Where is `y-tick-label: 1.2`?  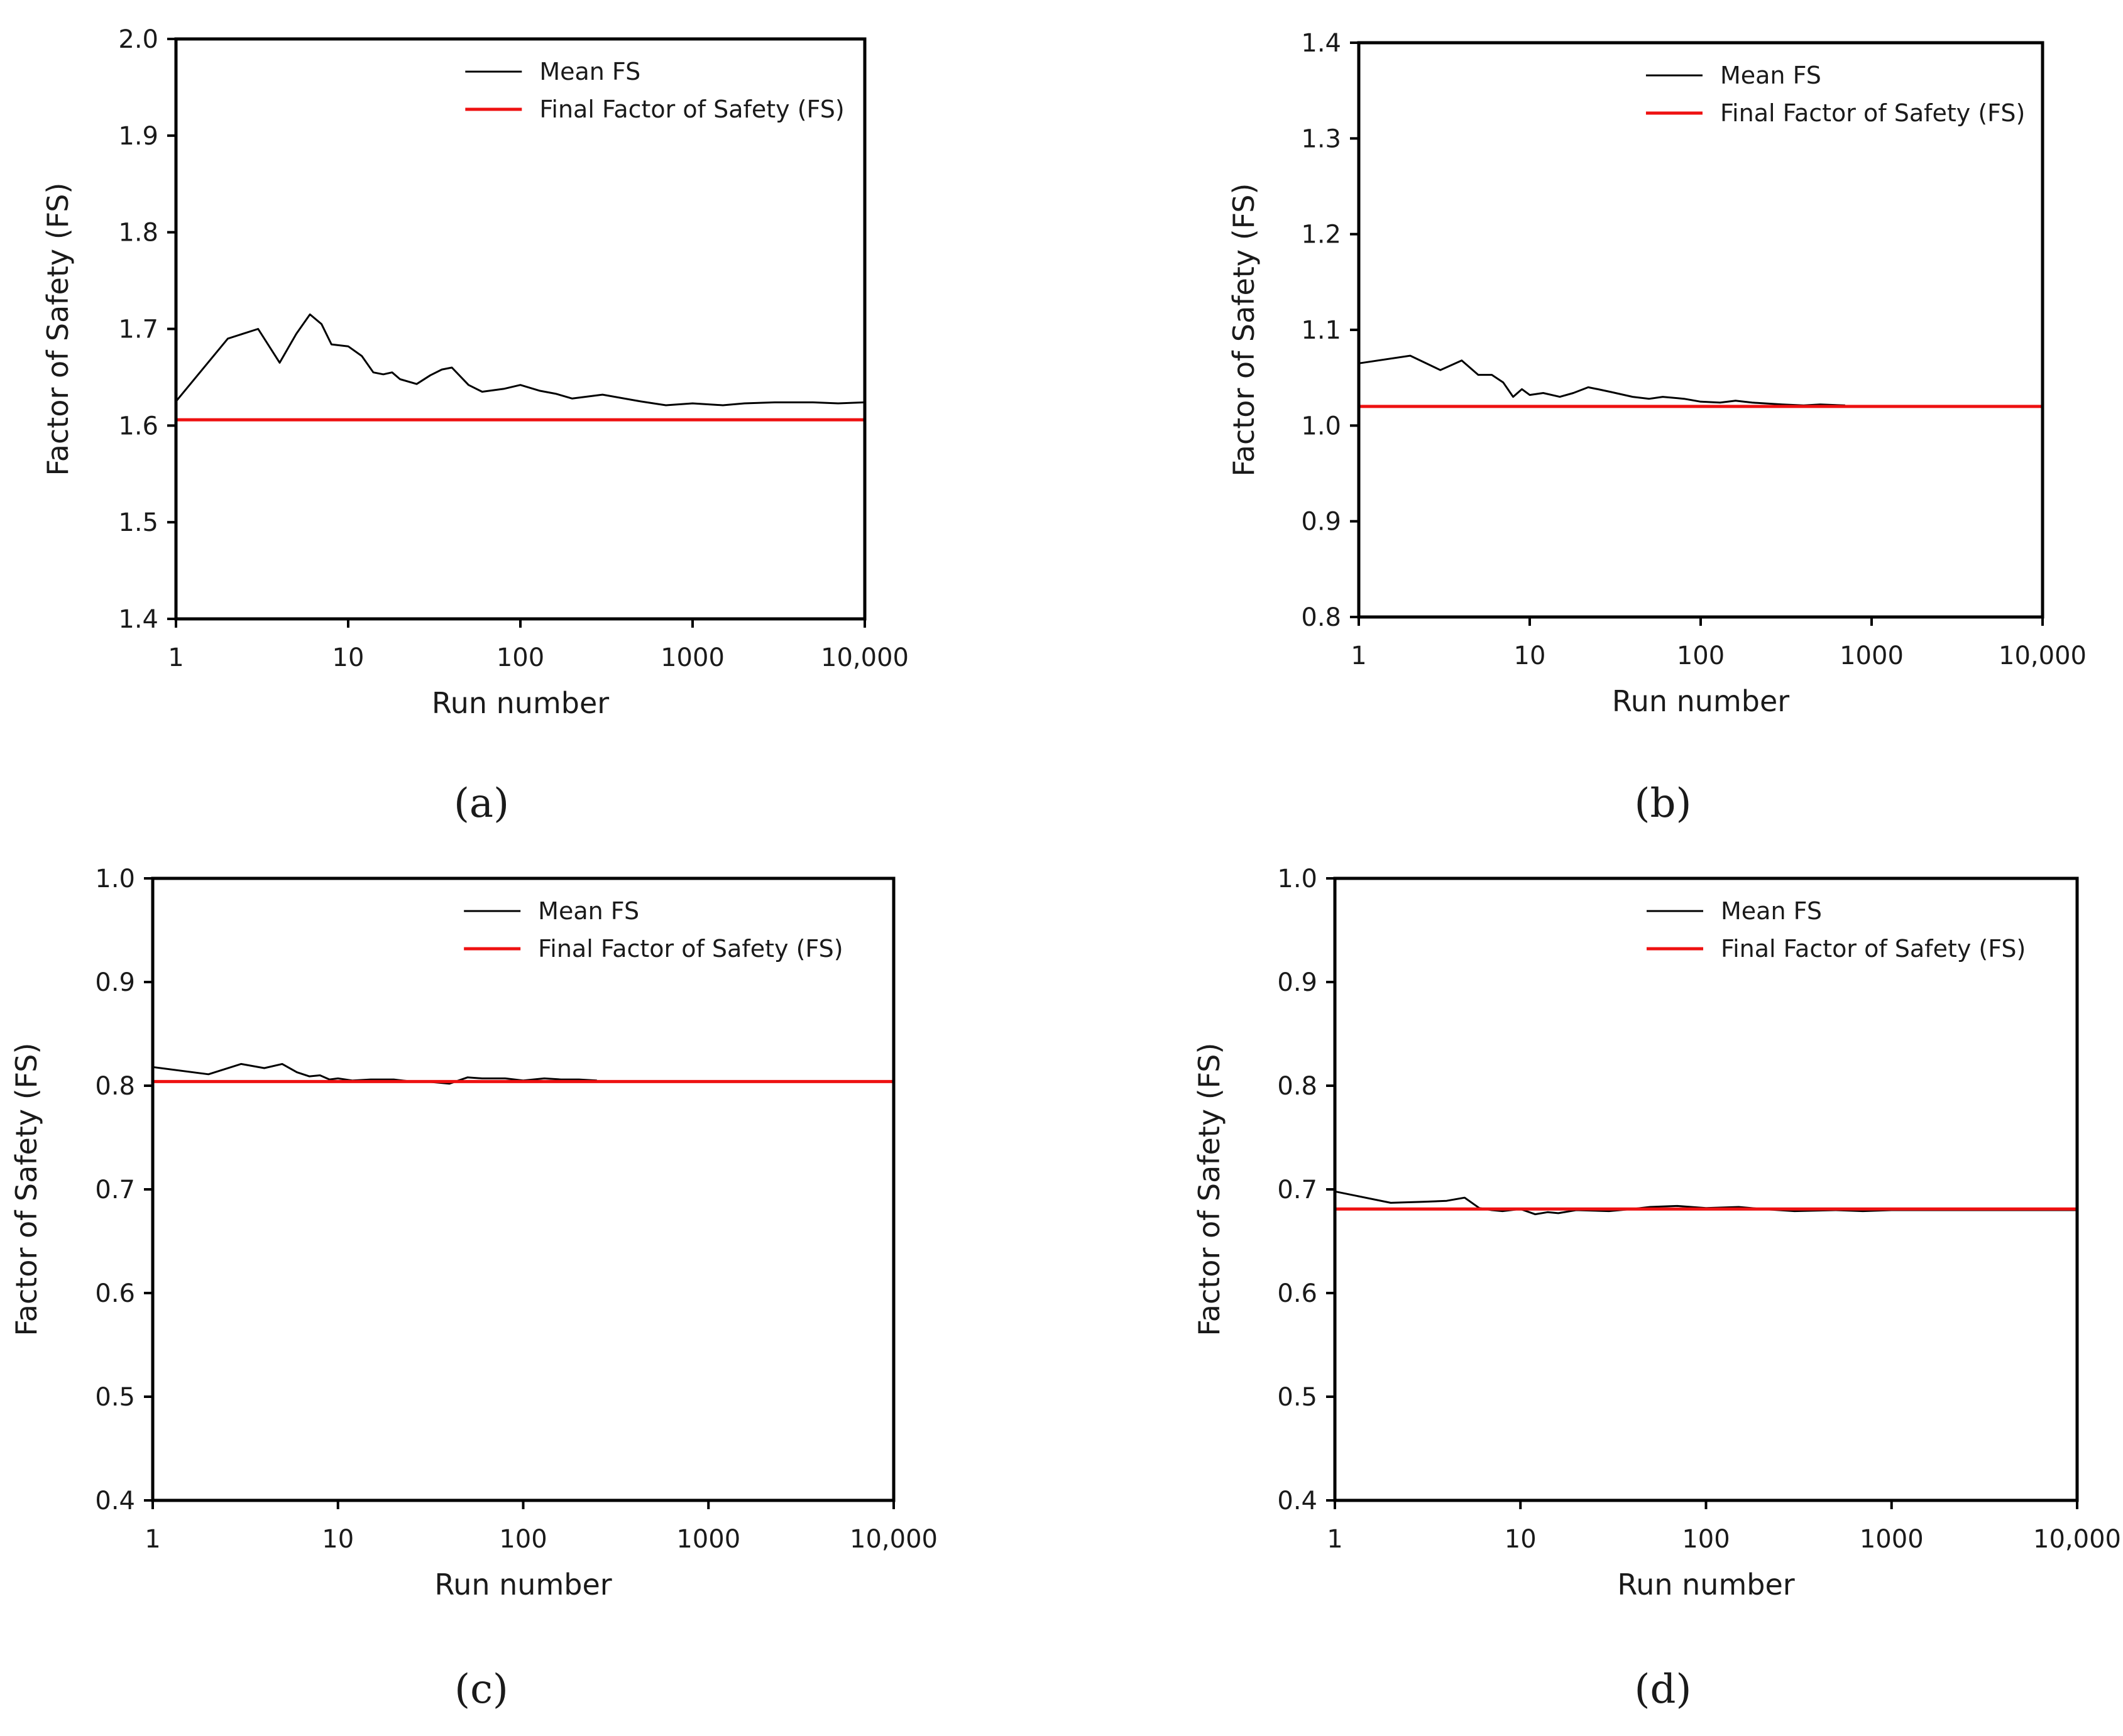 y-tick-label: 1.2 is located at coordinates (1321, 235).